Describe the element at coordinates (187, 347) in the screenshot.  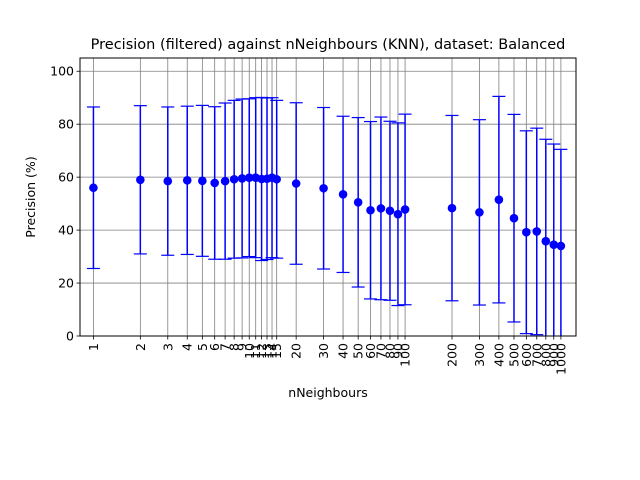
I see `x-tick-label: 4` at that location.